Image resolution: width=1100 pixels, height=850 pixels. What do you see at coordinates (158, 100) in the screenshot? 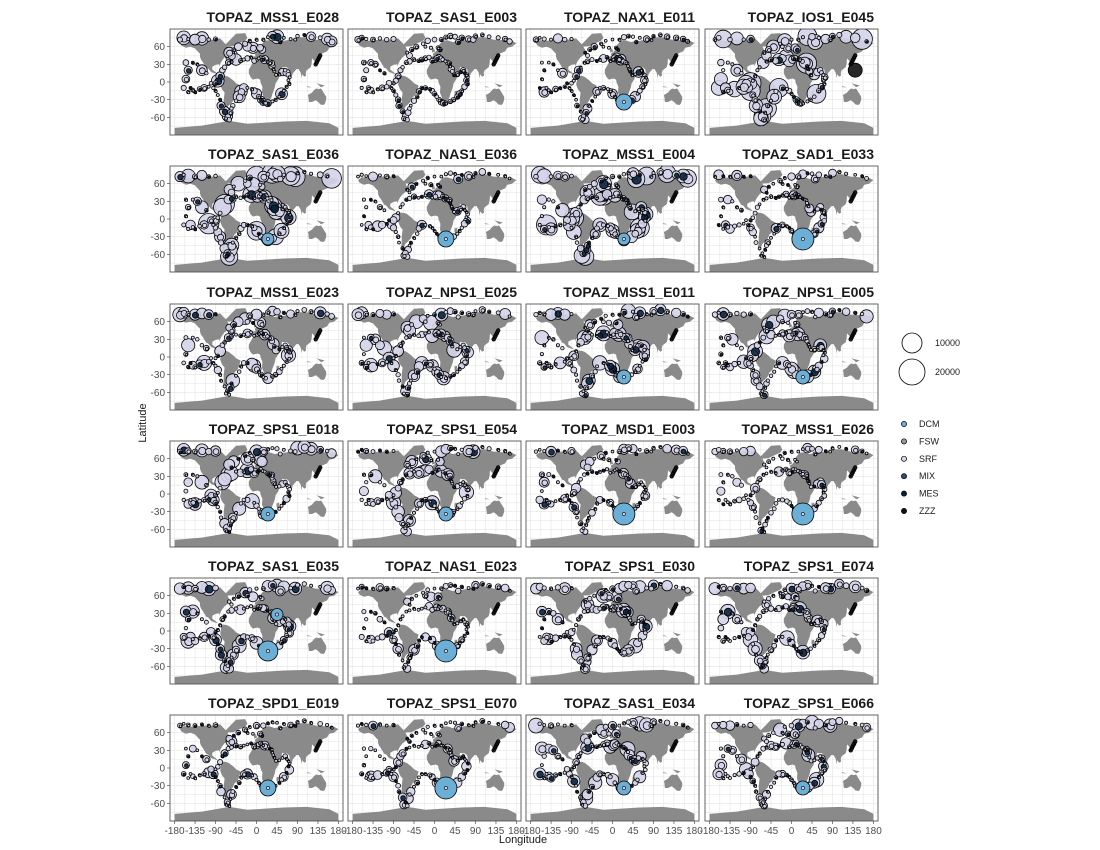
I see `y-tick-label: -30` at bounding box center [158, 100].